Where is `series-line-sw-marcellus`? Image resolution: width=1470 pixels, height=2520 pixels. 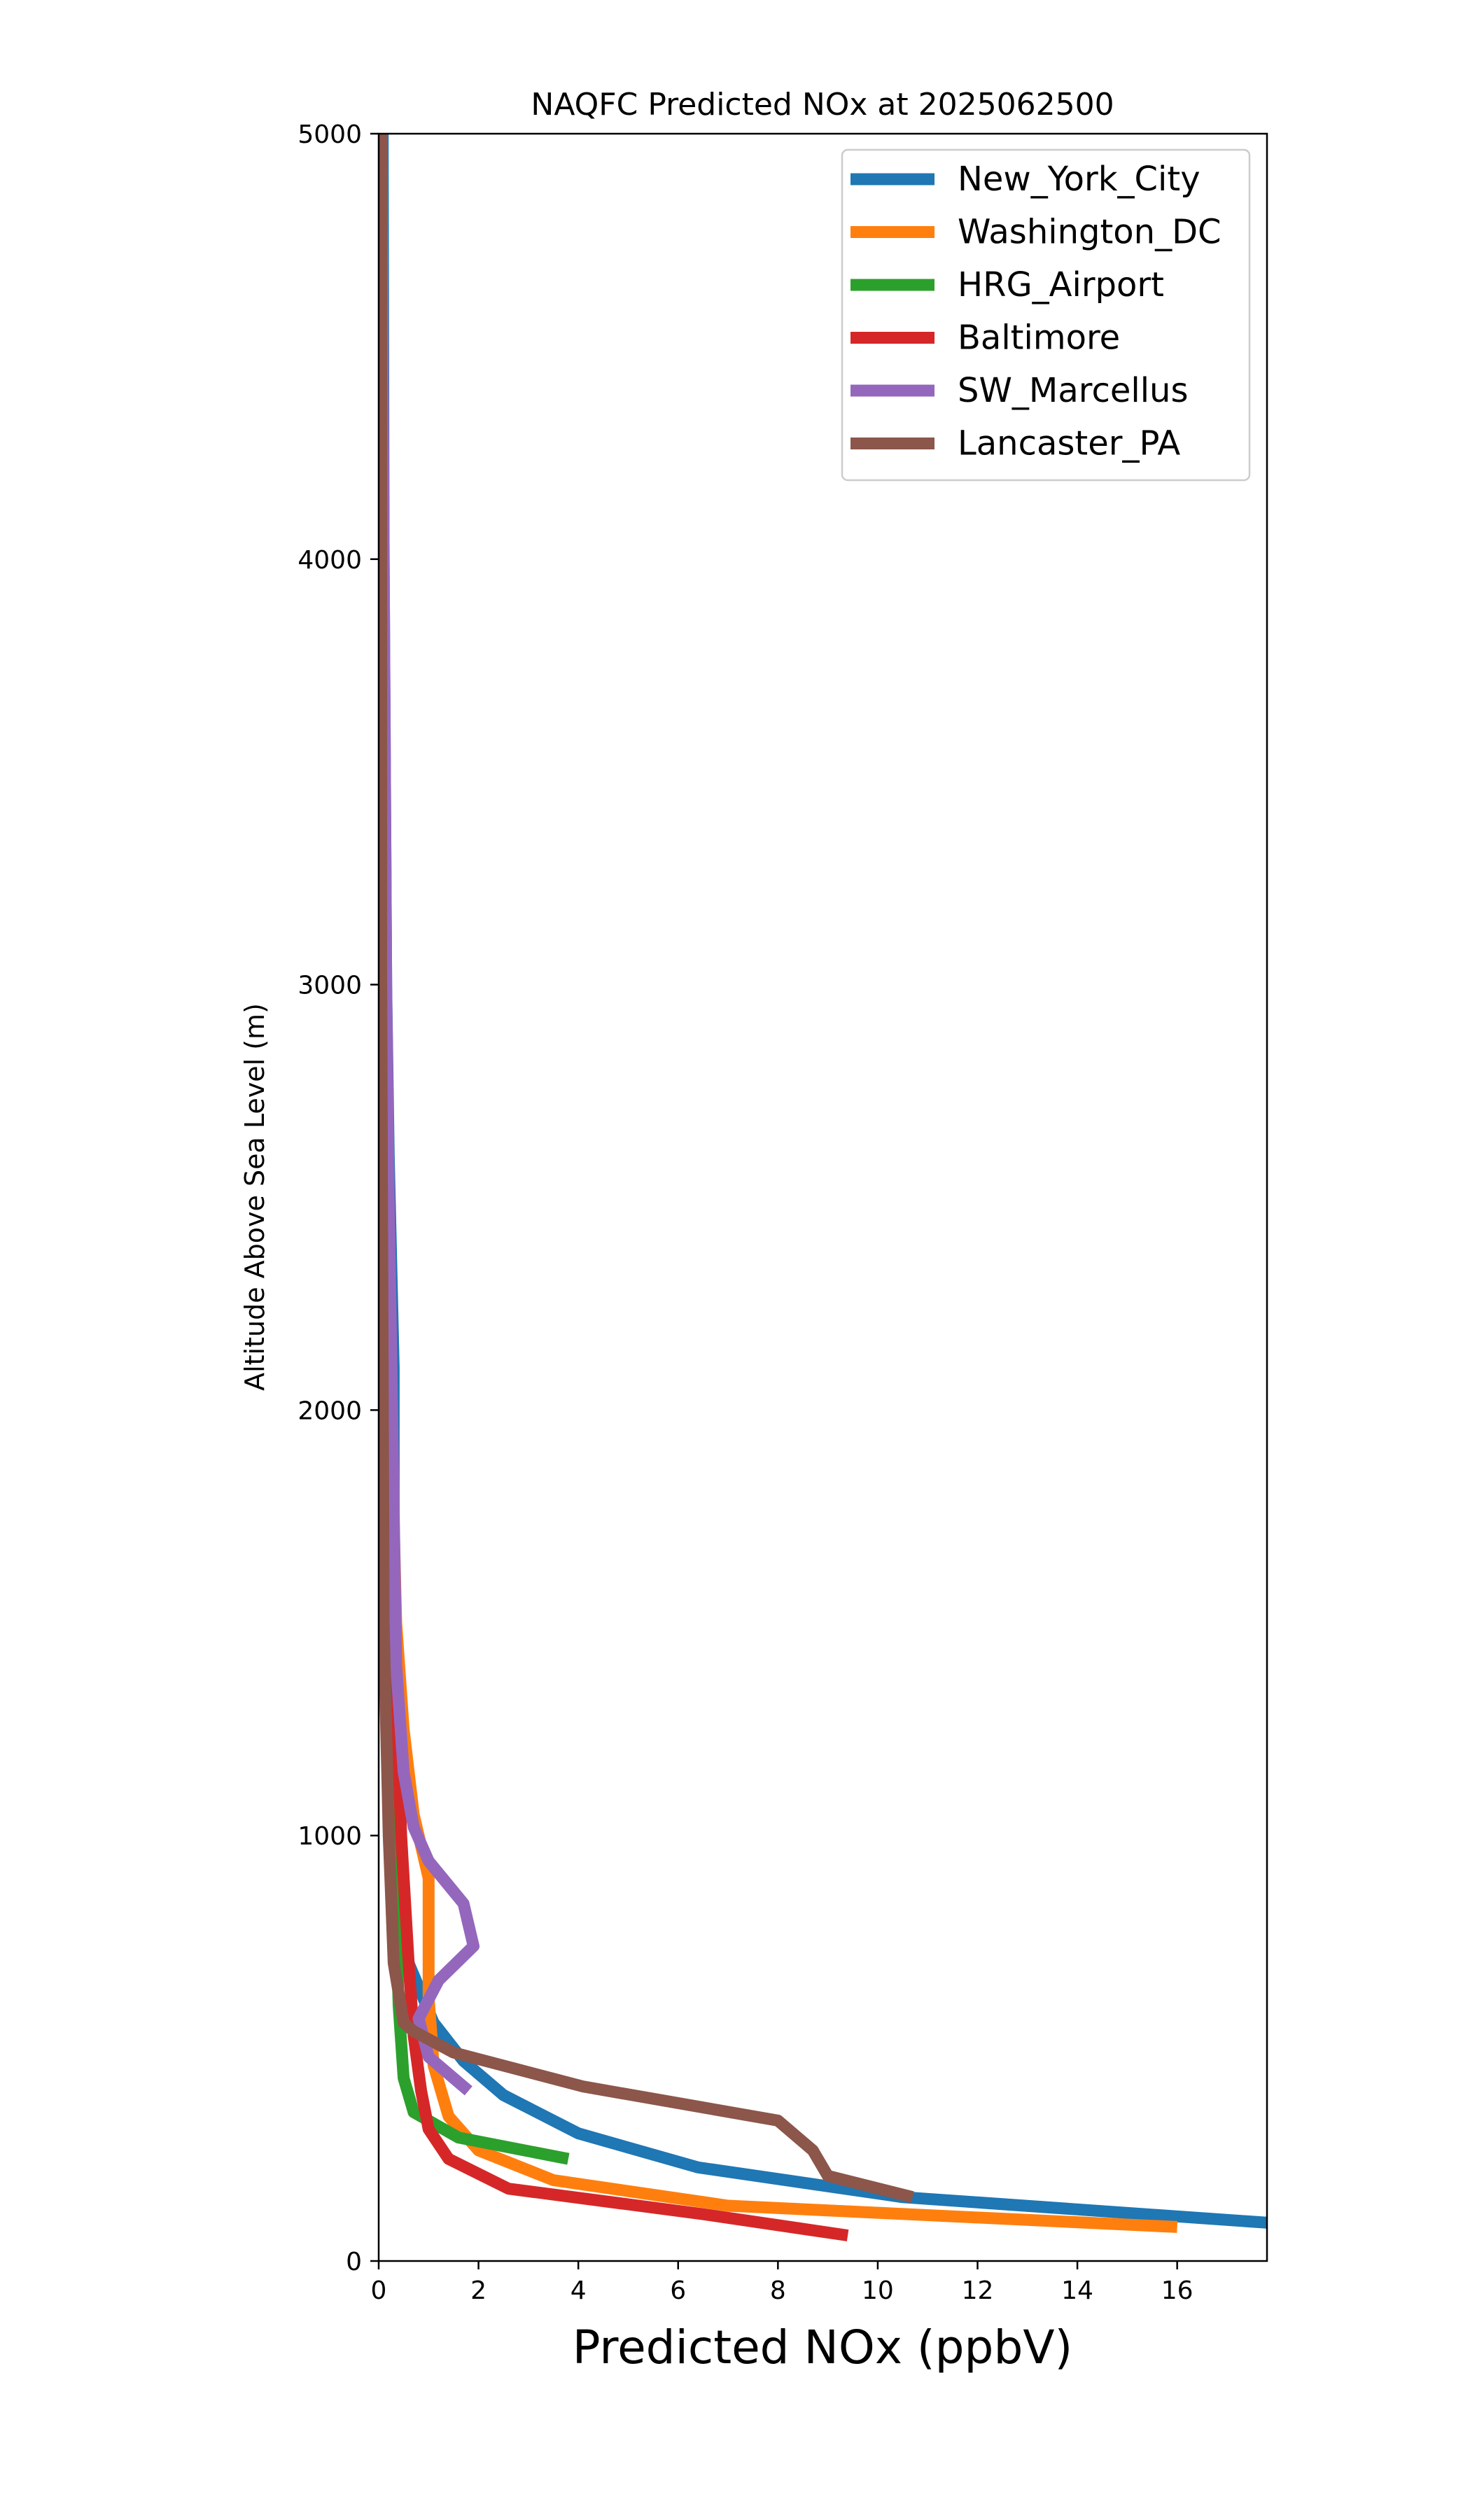
series-line-sw-marcellus is located at coordinates (429, 1115).